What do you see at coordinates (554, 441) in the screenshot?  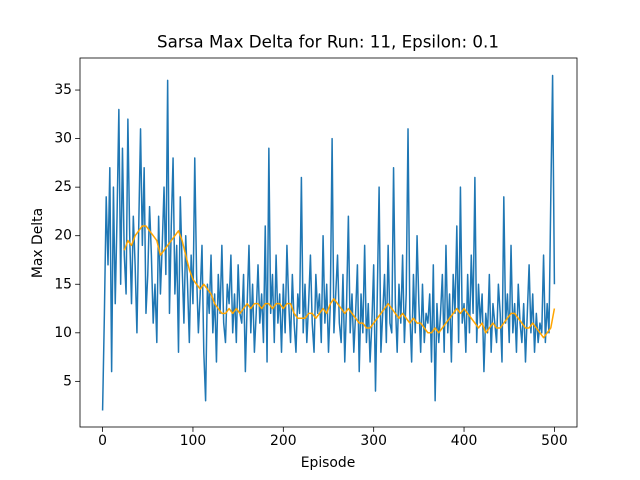 I see `x-tick-label: 500` at bounding box center [554, 441].